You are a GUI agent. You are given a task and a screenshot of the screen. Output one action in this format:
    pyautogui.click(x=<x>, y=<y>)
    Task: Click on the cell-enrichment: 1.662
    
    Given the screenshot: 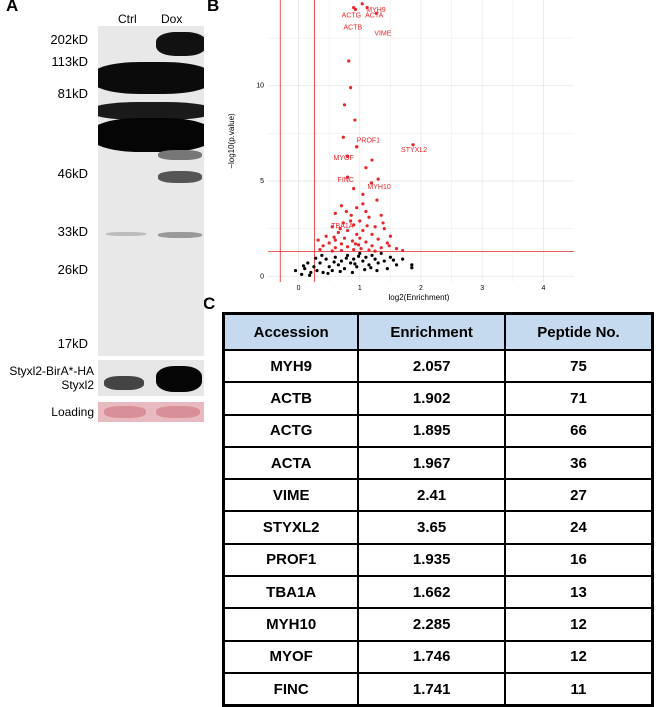 What is the action you would take?
    pyautogui.click(x=431, y=592)
    